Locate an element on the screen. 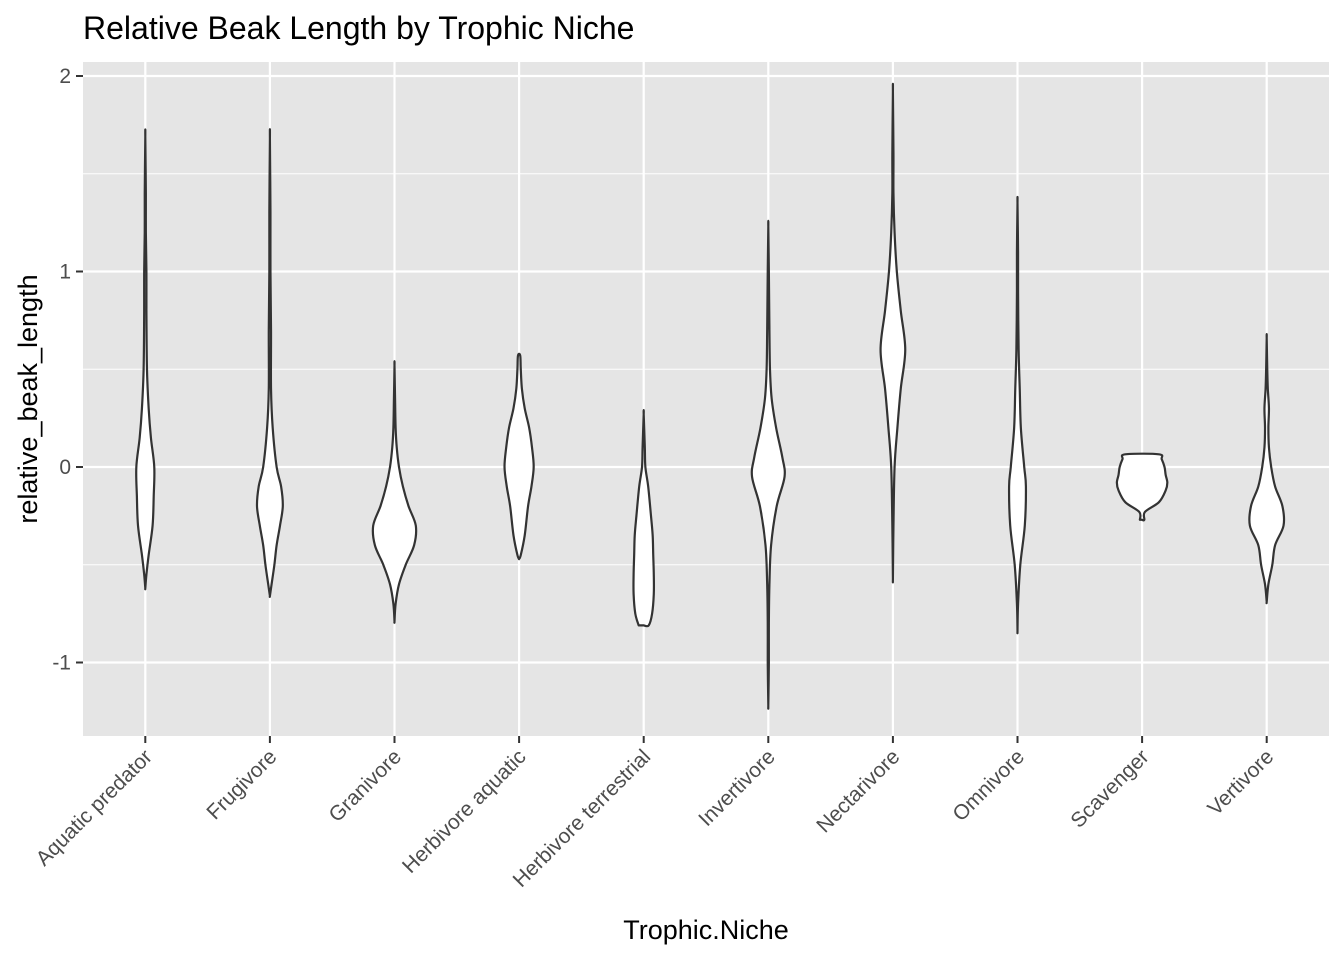  x-tick-label: Herbivore aquatic is located at coordinates (464, 811).